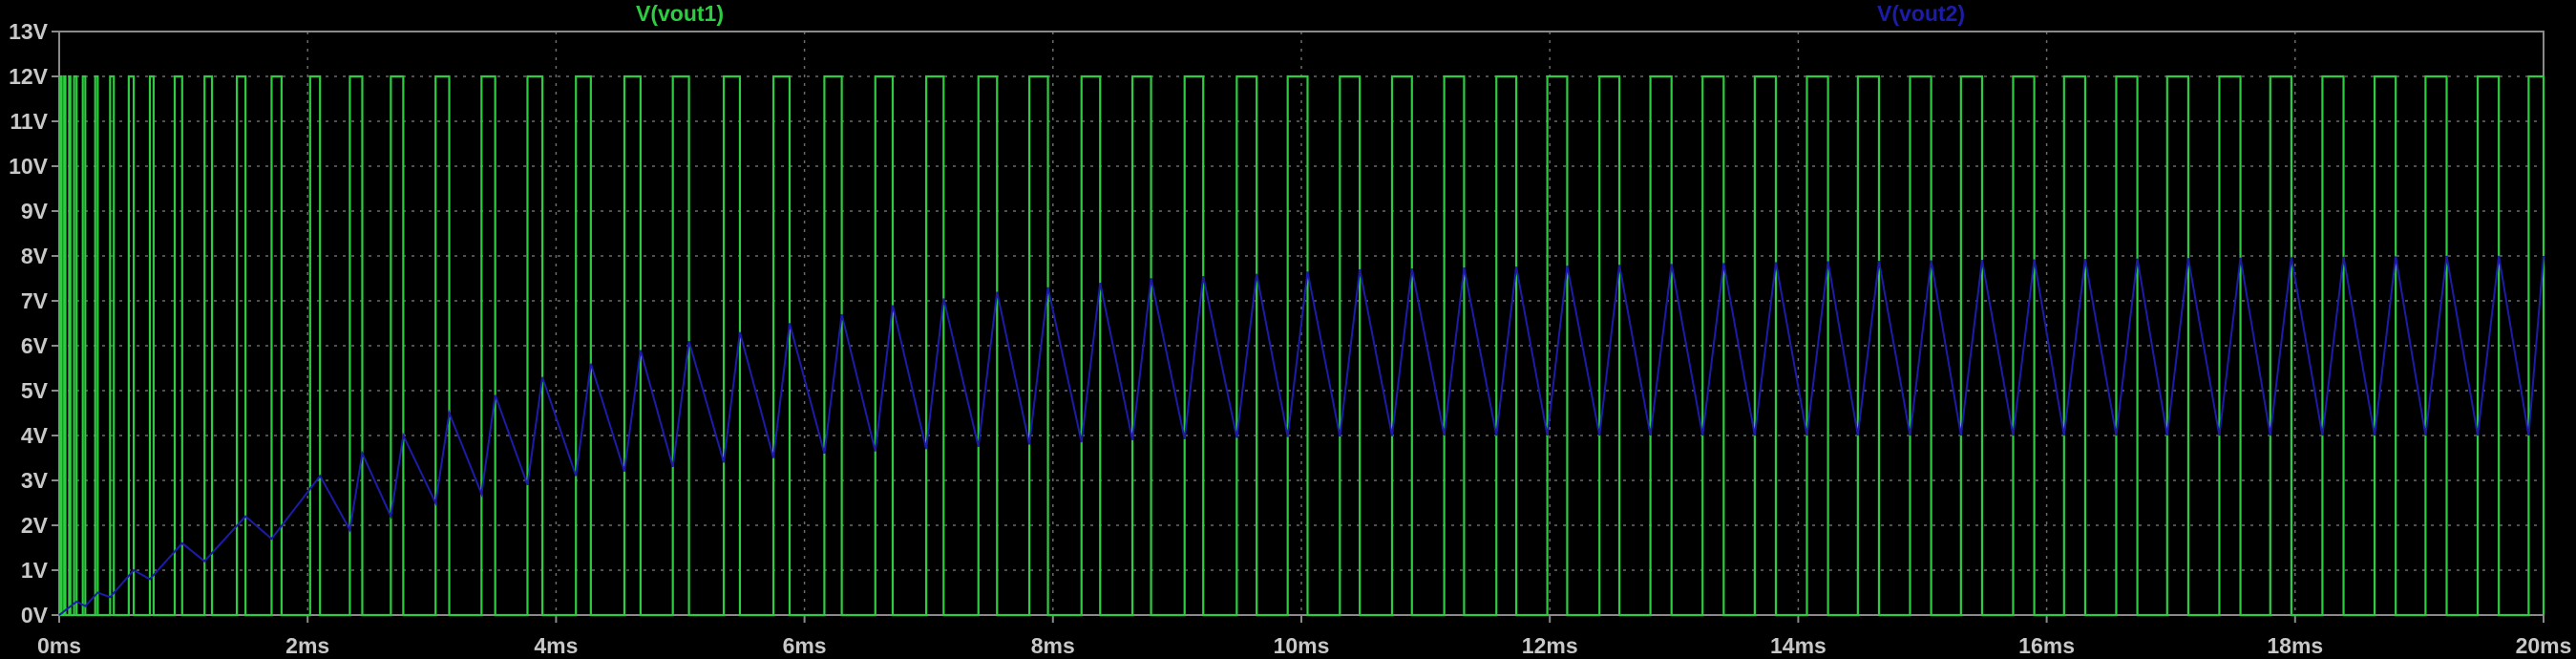  Describe the element at coordinates (556, 645) in the screenshot. I see `x-tick-label: 4ms` at that location.